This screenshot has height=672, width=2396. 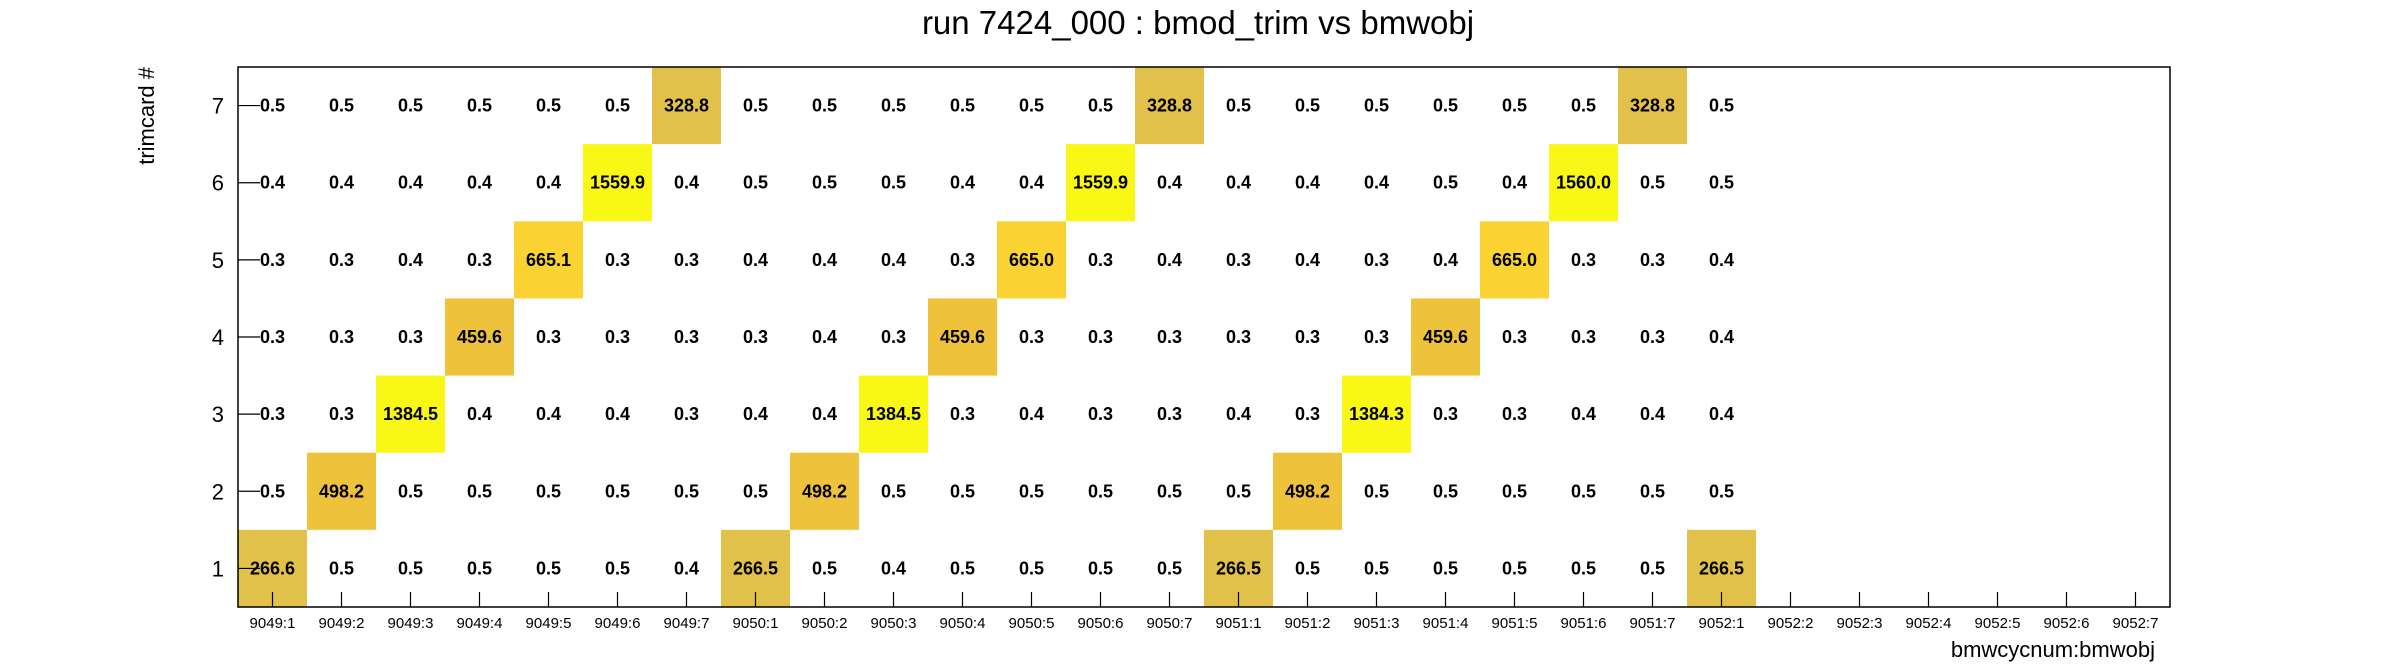 I want to click on cell-label-2-9051:1: 0.5, so click(x=1238, y=491).